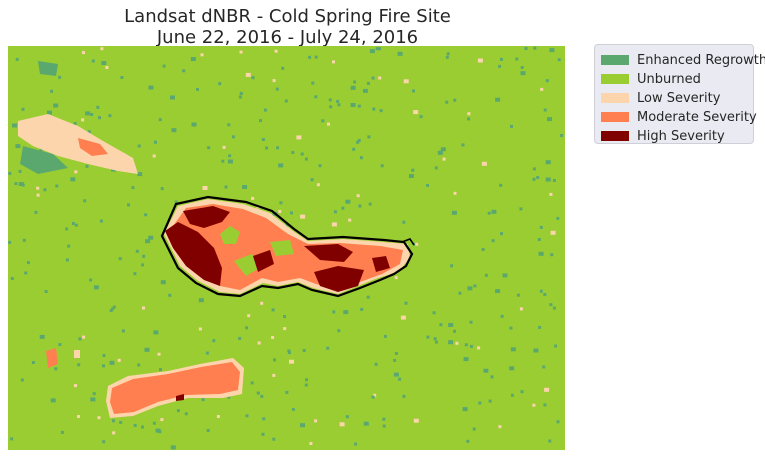  What do you see at coordinates (48, 68) in the screenshot?
I see `north-regrowth-speck` at bounding box center [48, 68].